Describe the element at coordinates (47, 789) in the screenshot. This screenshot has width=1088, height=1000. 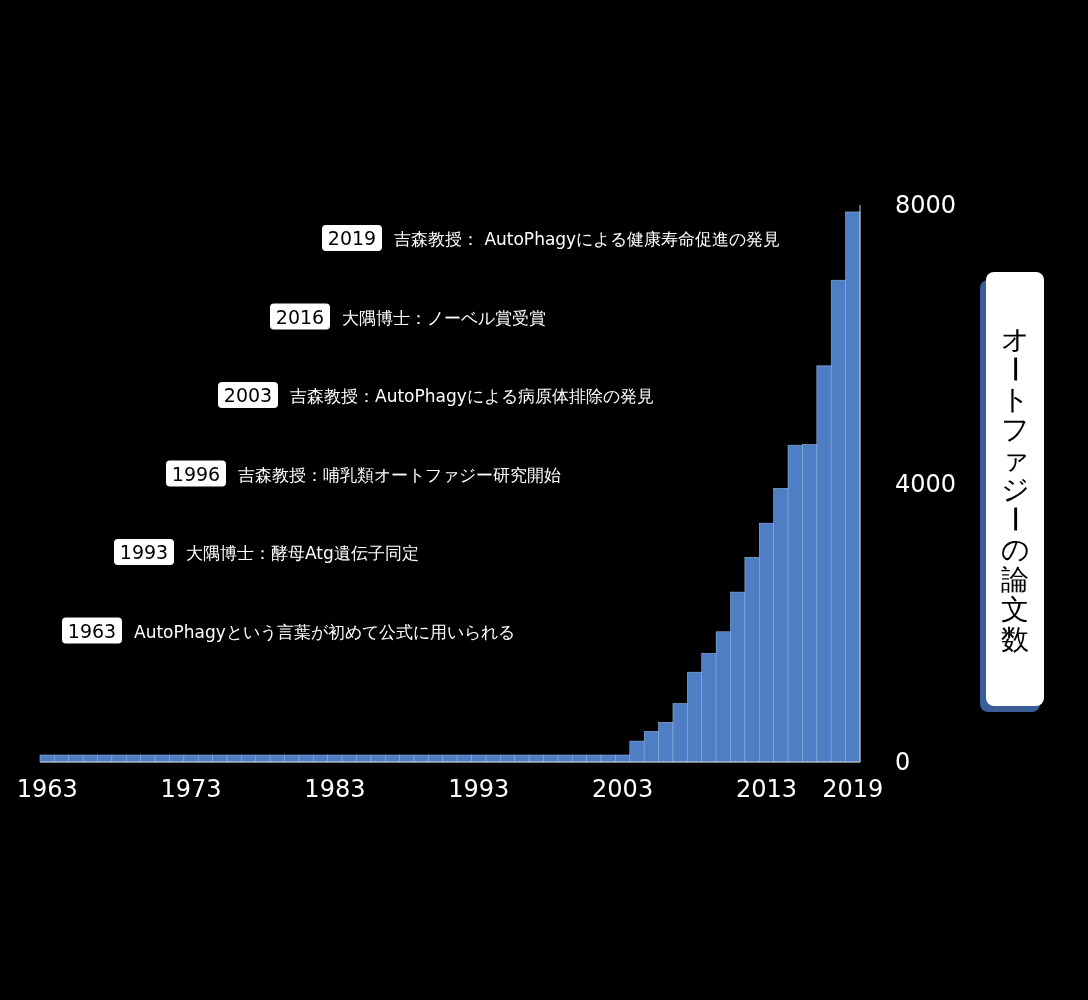
I see `x-tick-label: 1963` at that location.